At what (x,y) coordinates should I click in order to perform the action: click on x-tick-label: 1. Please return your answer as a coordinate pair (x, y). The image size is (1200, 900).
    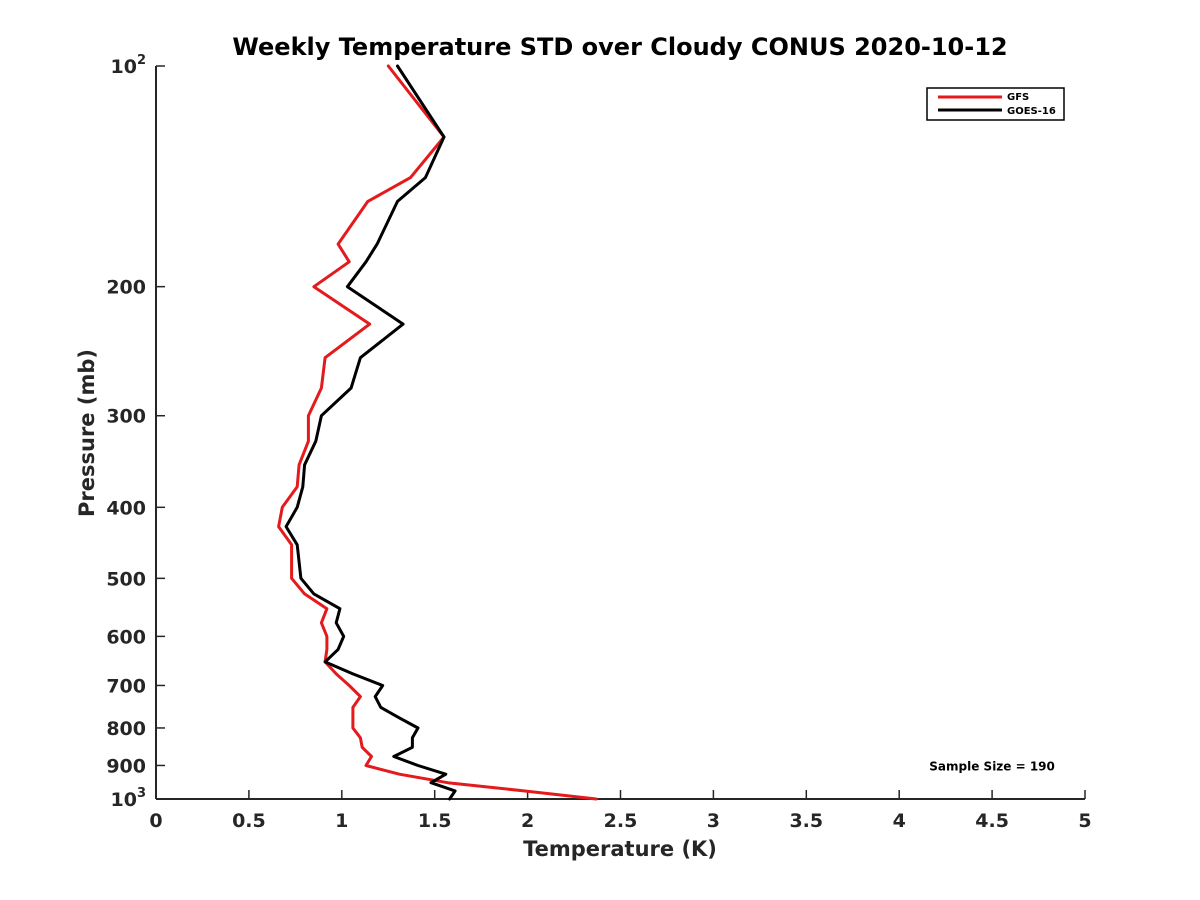
    Looking at the image, I should click on (341, 821).